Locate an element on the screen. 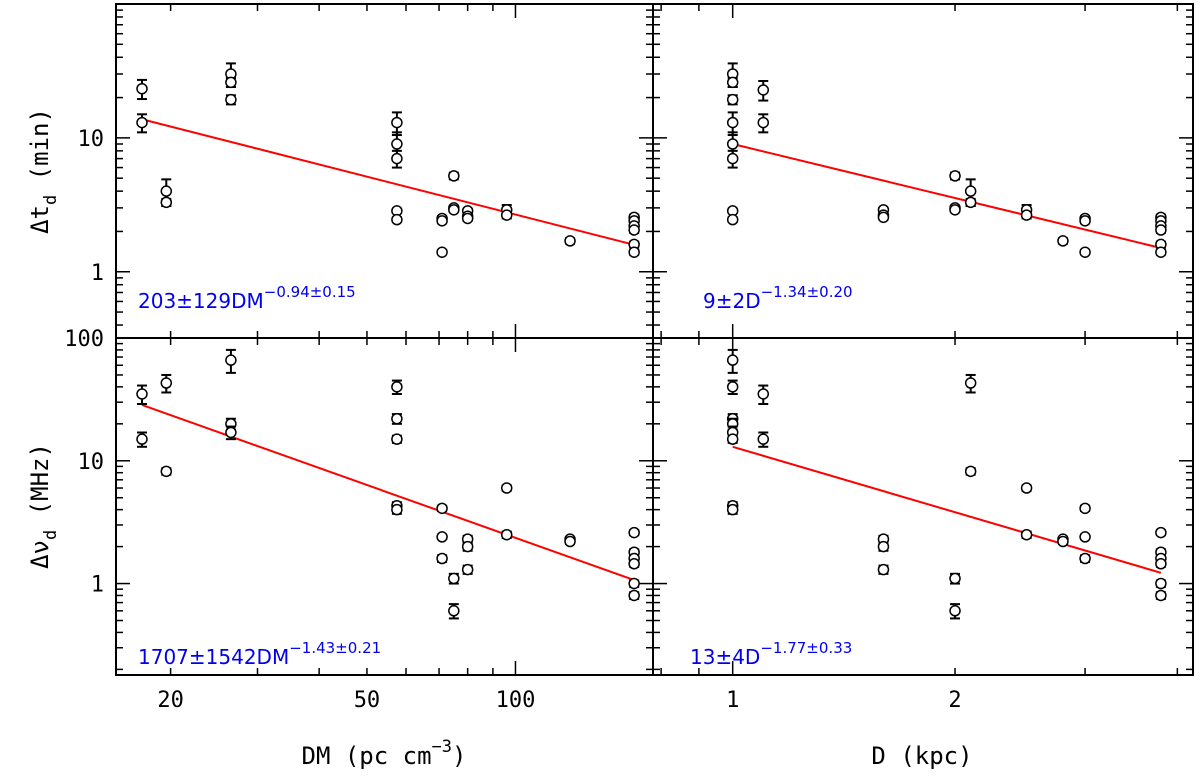 Image resolution: width=1200 pixels, height=778 pixels. fit-label-bottom-right-base: 13±4D is located at coordinates (725, 657).